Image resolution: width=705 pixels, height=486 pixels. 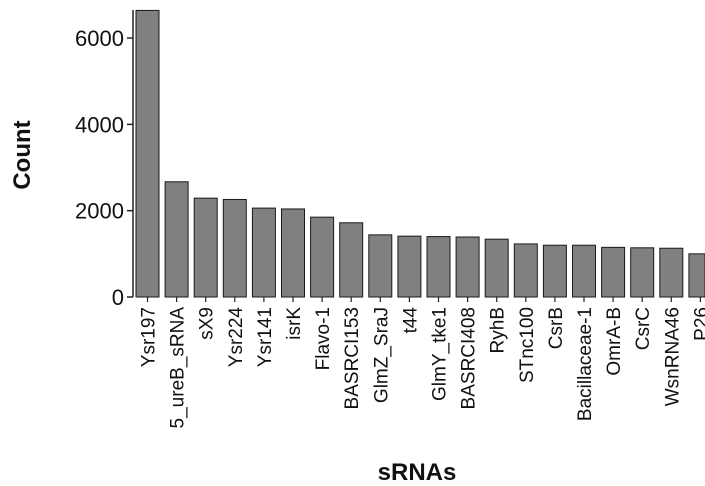 What do you see at coordinates (323, 338) in the screenshot?
I see `x-tick-label: Flavo-1` at bounding box center [323, 338].